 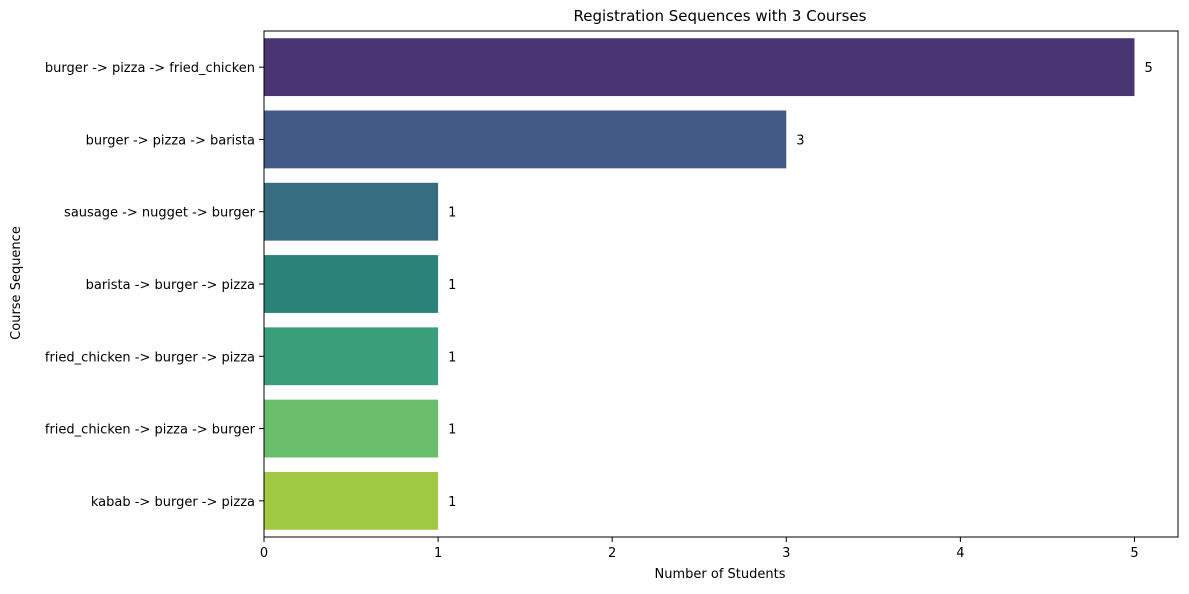 What do you see at coordinates (720, 574) in the screenshot?
I see `x-axis-title: Number of Students` at bounding box center [720, 574].